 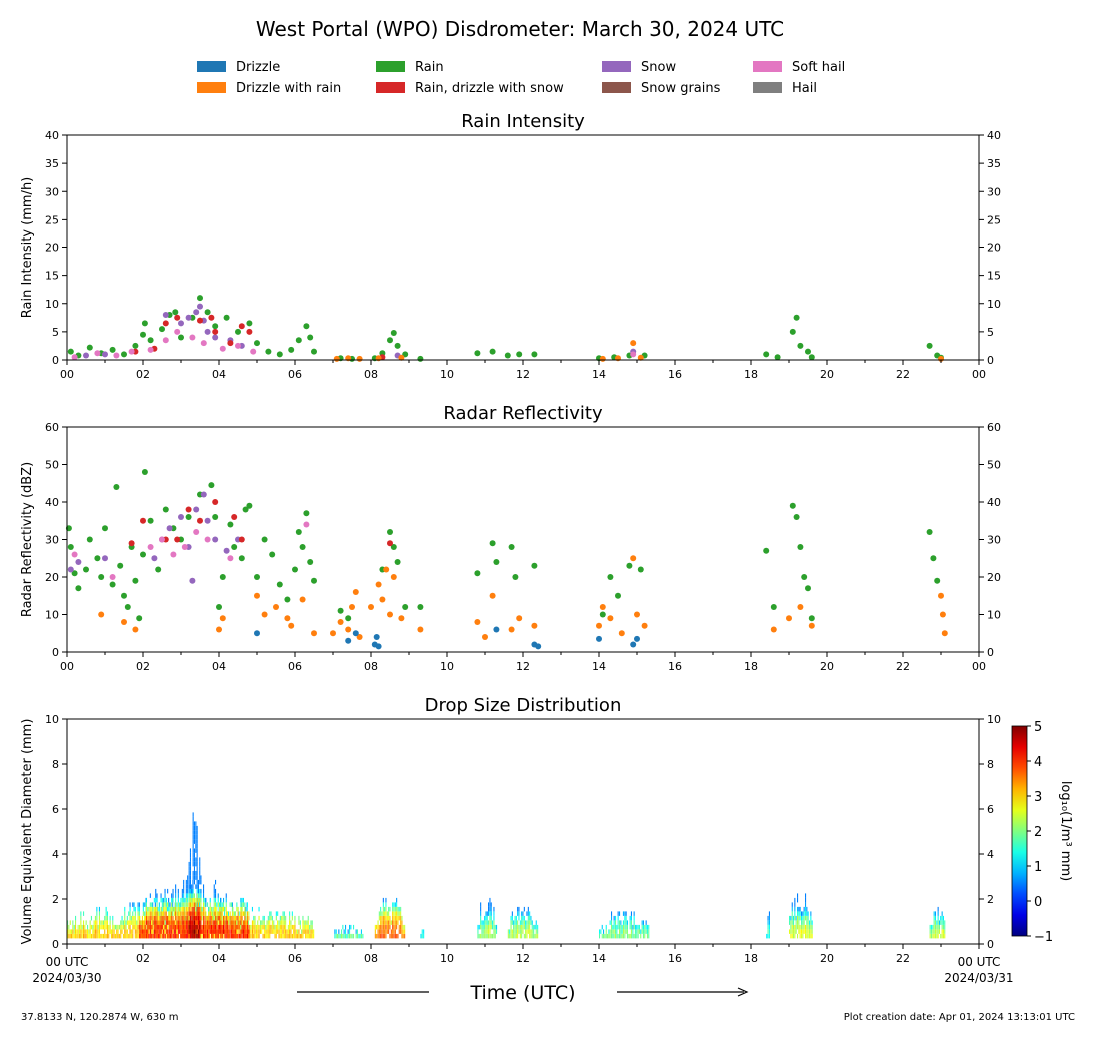 I want to click on y-tick-label-right-2-0: 0, so click(x=990, y=944).